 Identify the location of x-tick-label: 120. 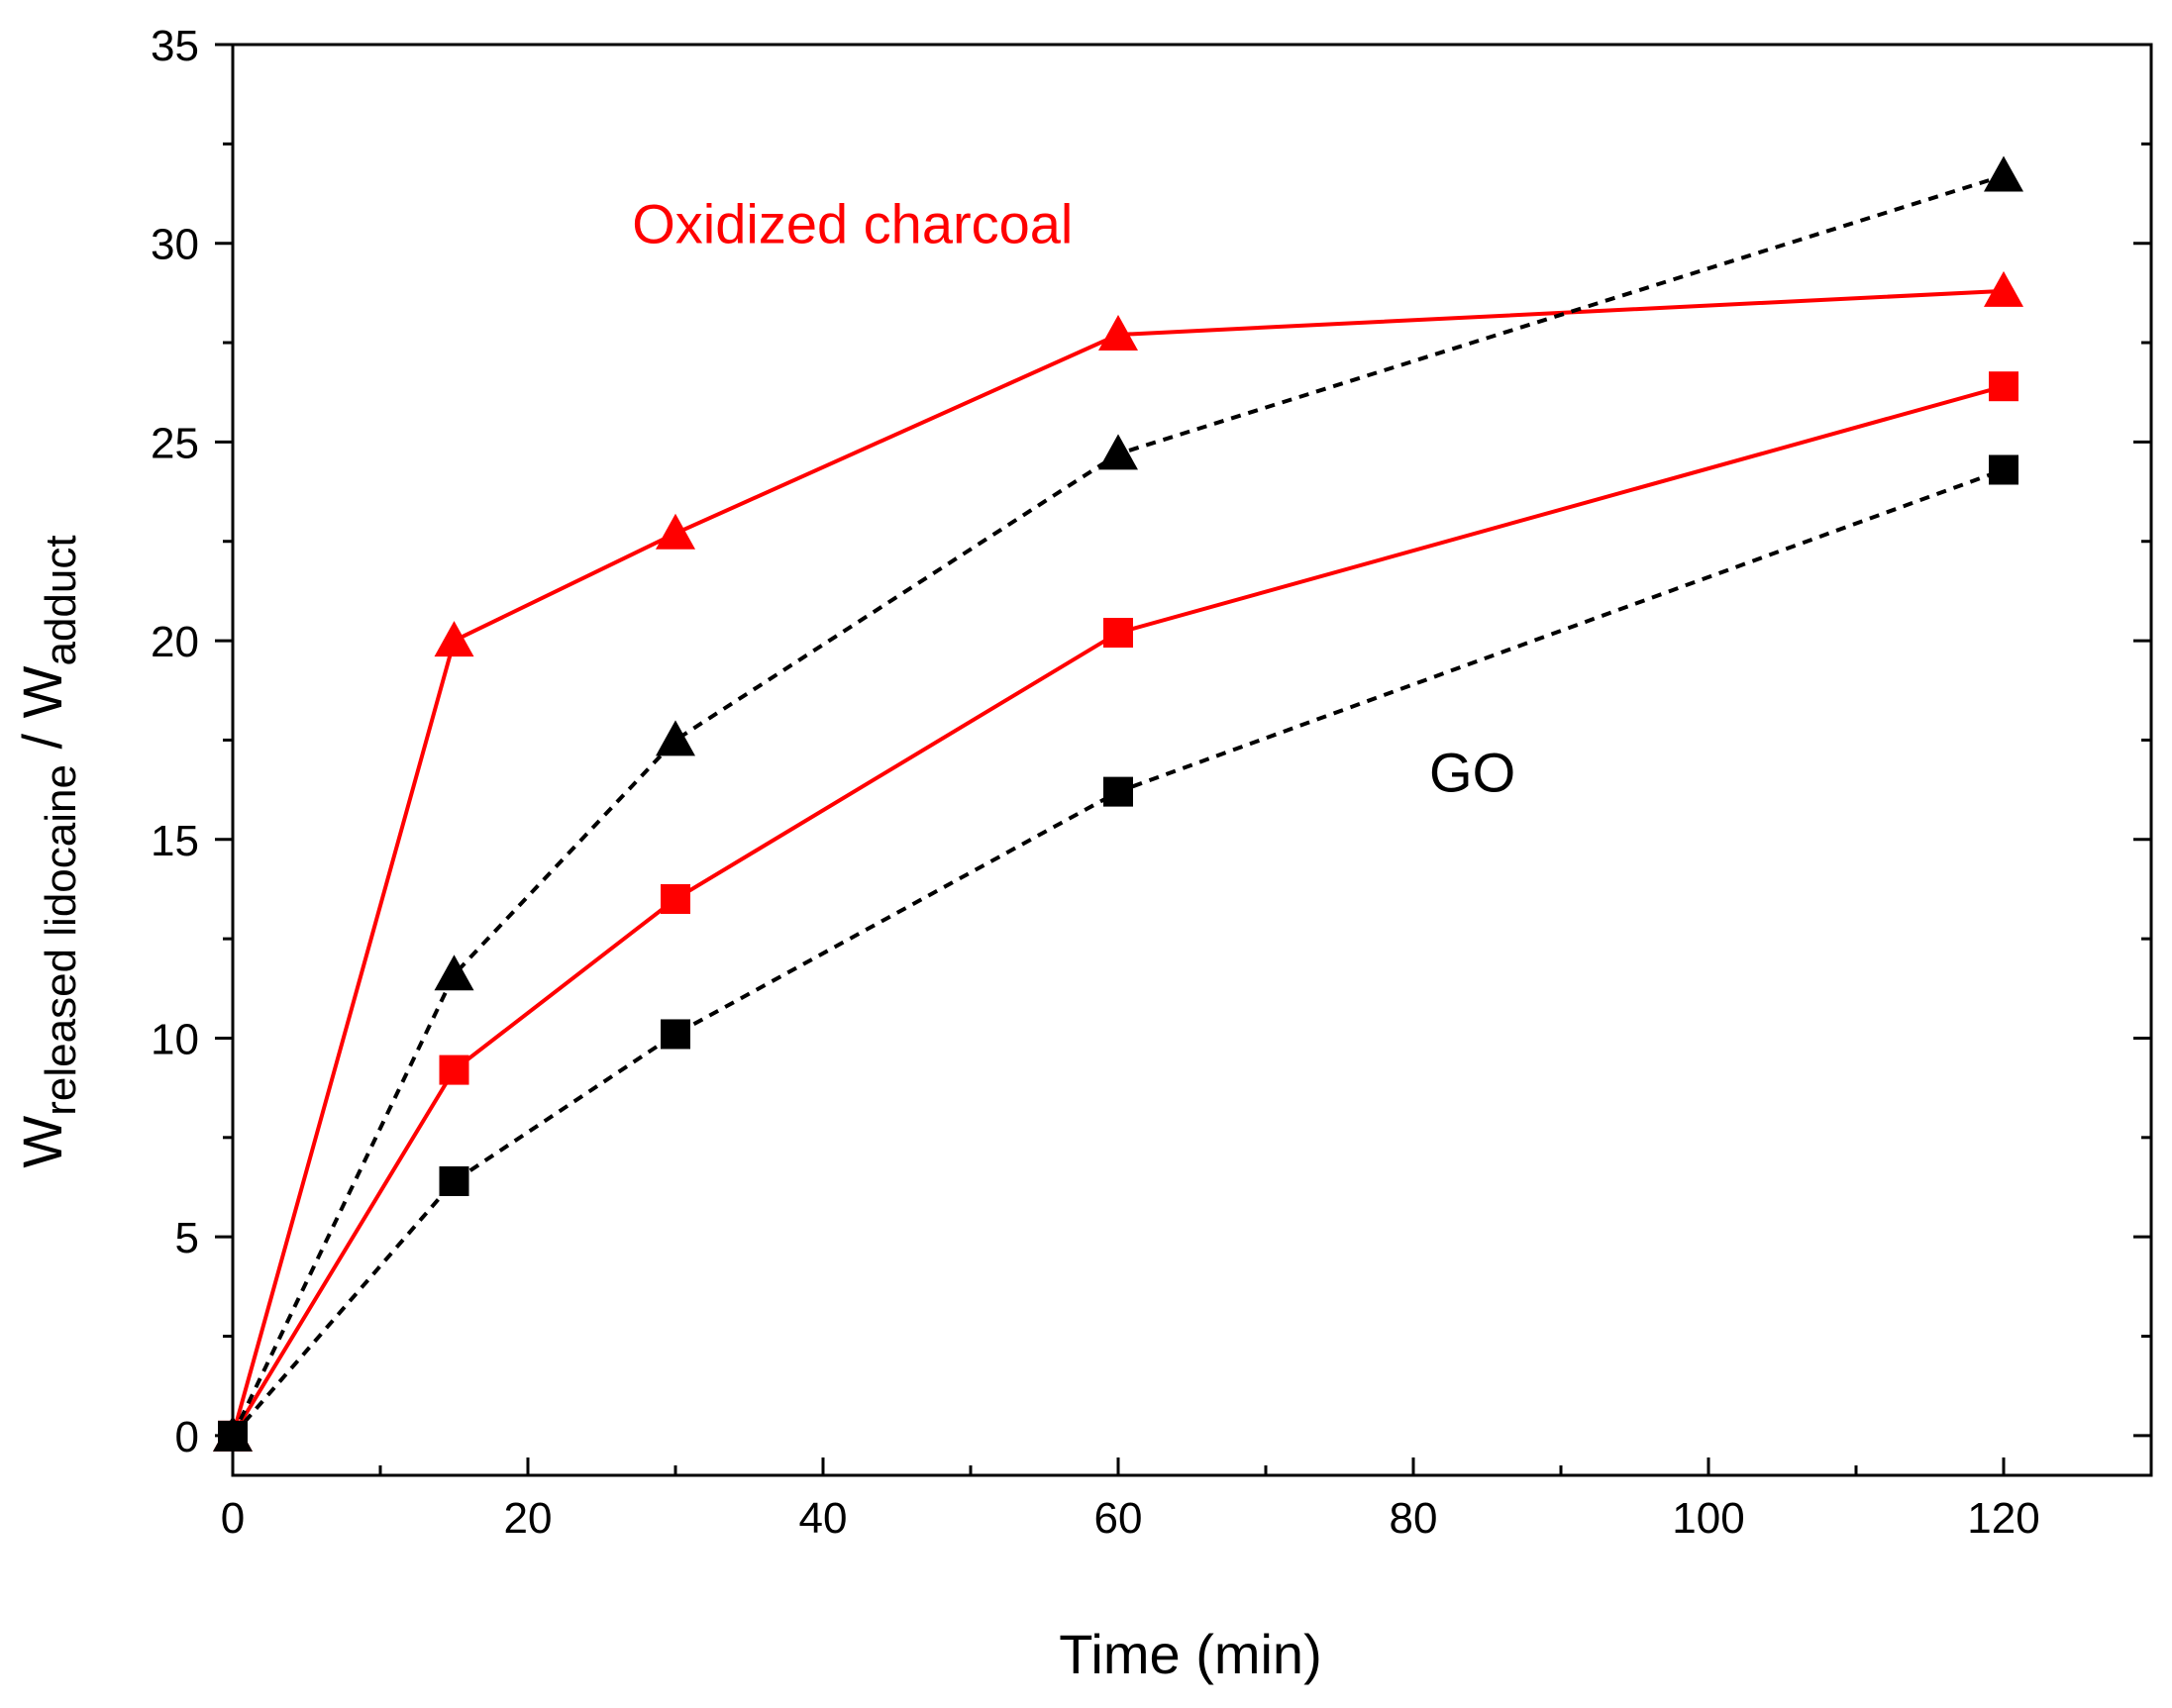
(2003, 1518).